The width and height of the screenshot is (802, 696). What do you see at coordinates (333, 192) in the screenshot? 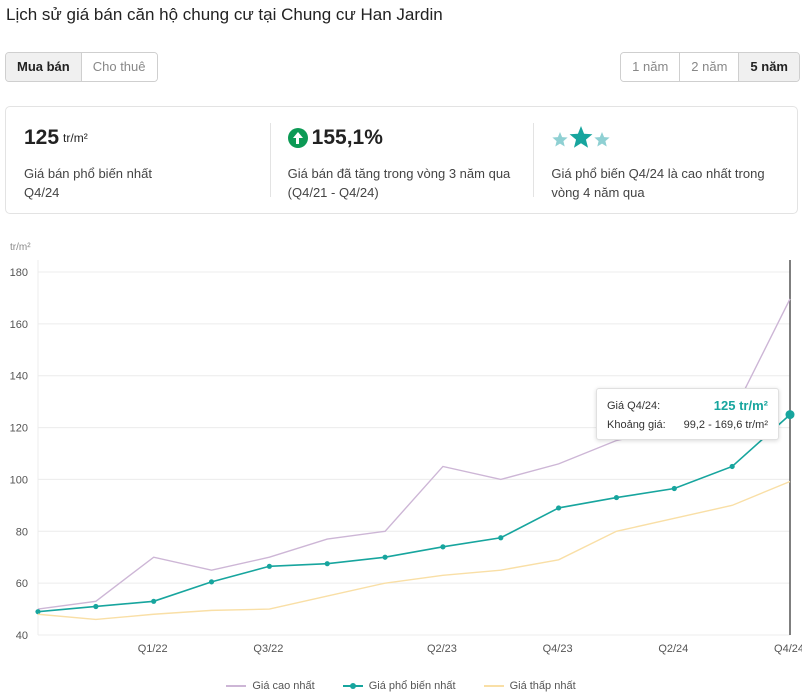
I see `growth-period: (Q4/21 - Q4/24)` at bounding box center [333, 192].